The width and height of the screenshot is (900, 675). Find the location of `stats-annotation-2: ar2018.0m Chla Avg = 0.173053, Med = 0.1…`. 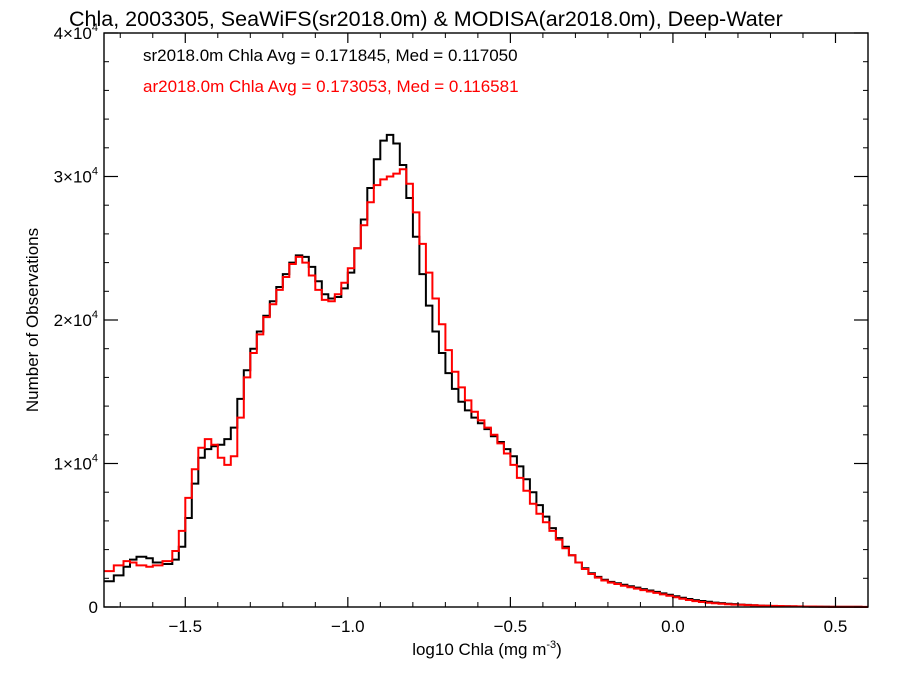

stats-annotation-2: ar2018.0m Chla Avg = 0.173053, Med = 0.1… is located at coordinates (331, 86).